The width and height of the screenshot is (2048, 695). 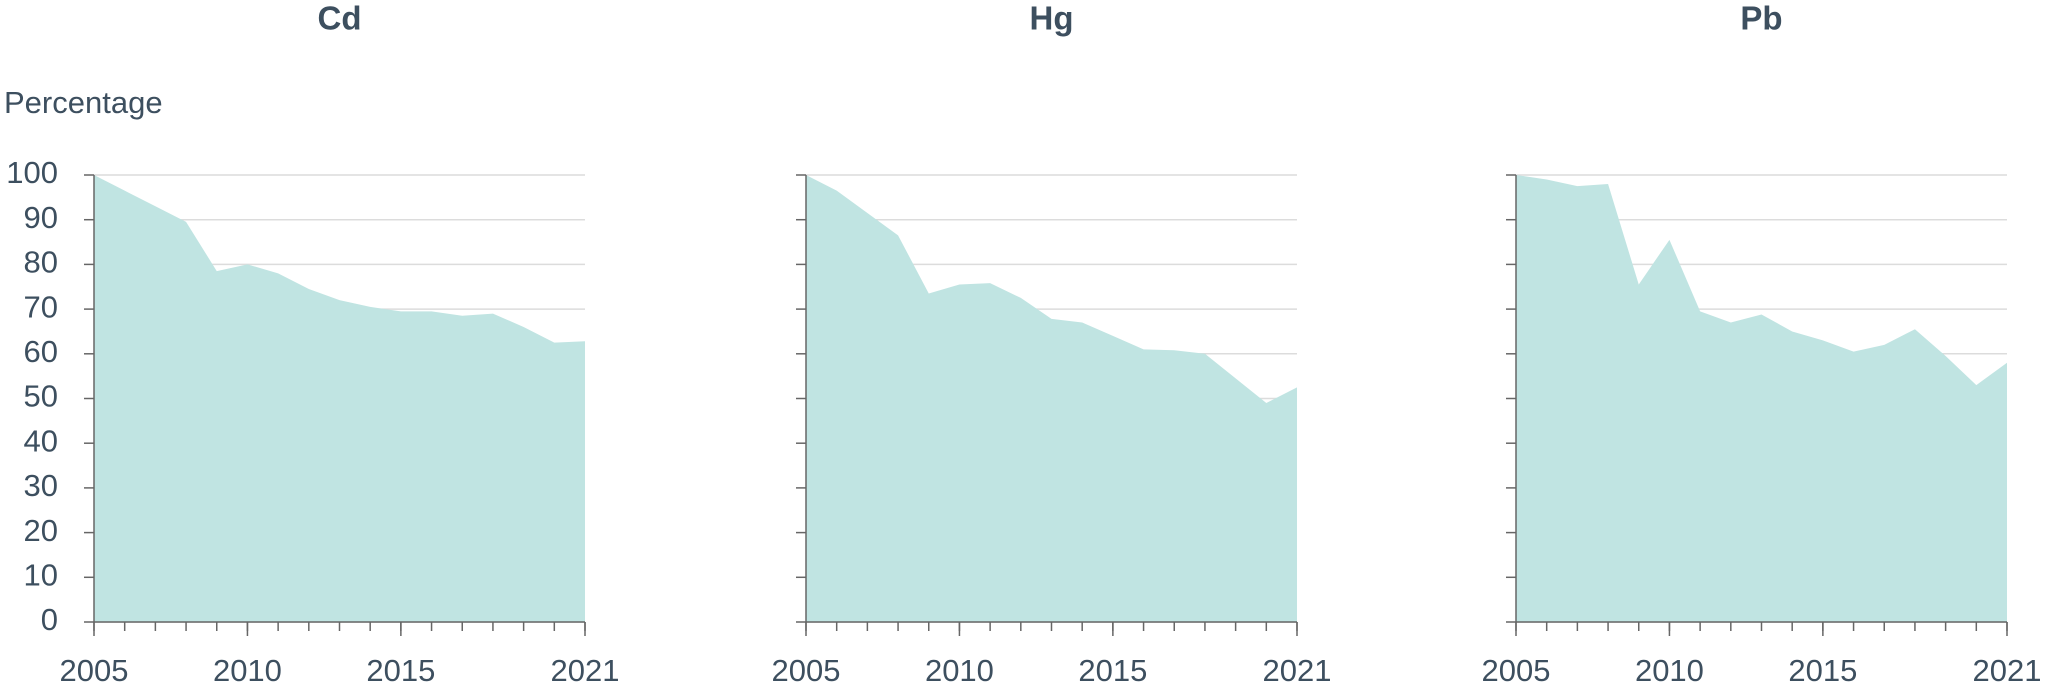 What do you see at coordinates (49, 619) in the screenshot?
I see `y-tick-label: 0` at bounding box center [49, 619].